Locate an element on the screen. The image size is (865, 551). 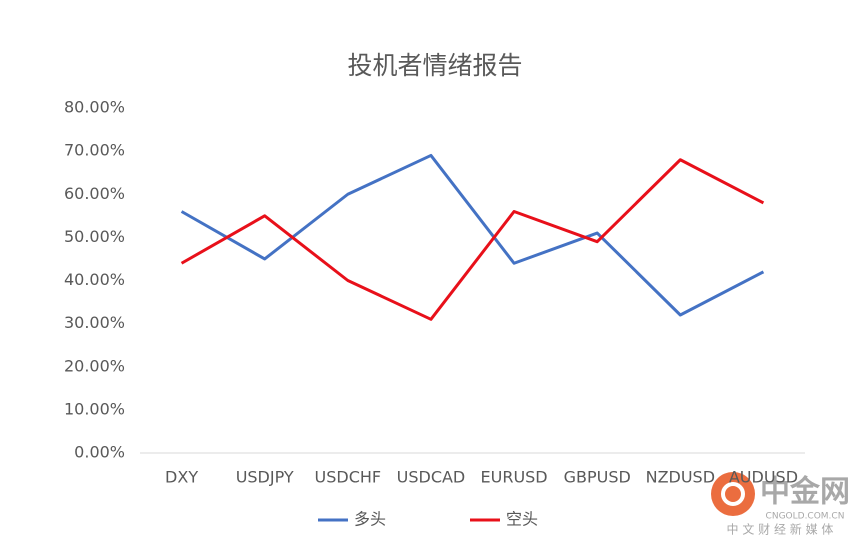
y-tick-label: 70.00% is located at coordinates (94, 150).